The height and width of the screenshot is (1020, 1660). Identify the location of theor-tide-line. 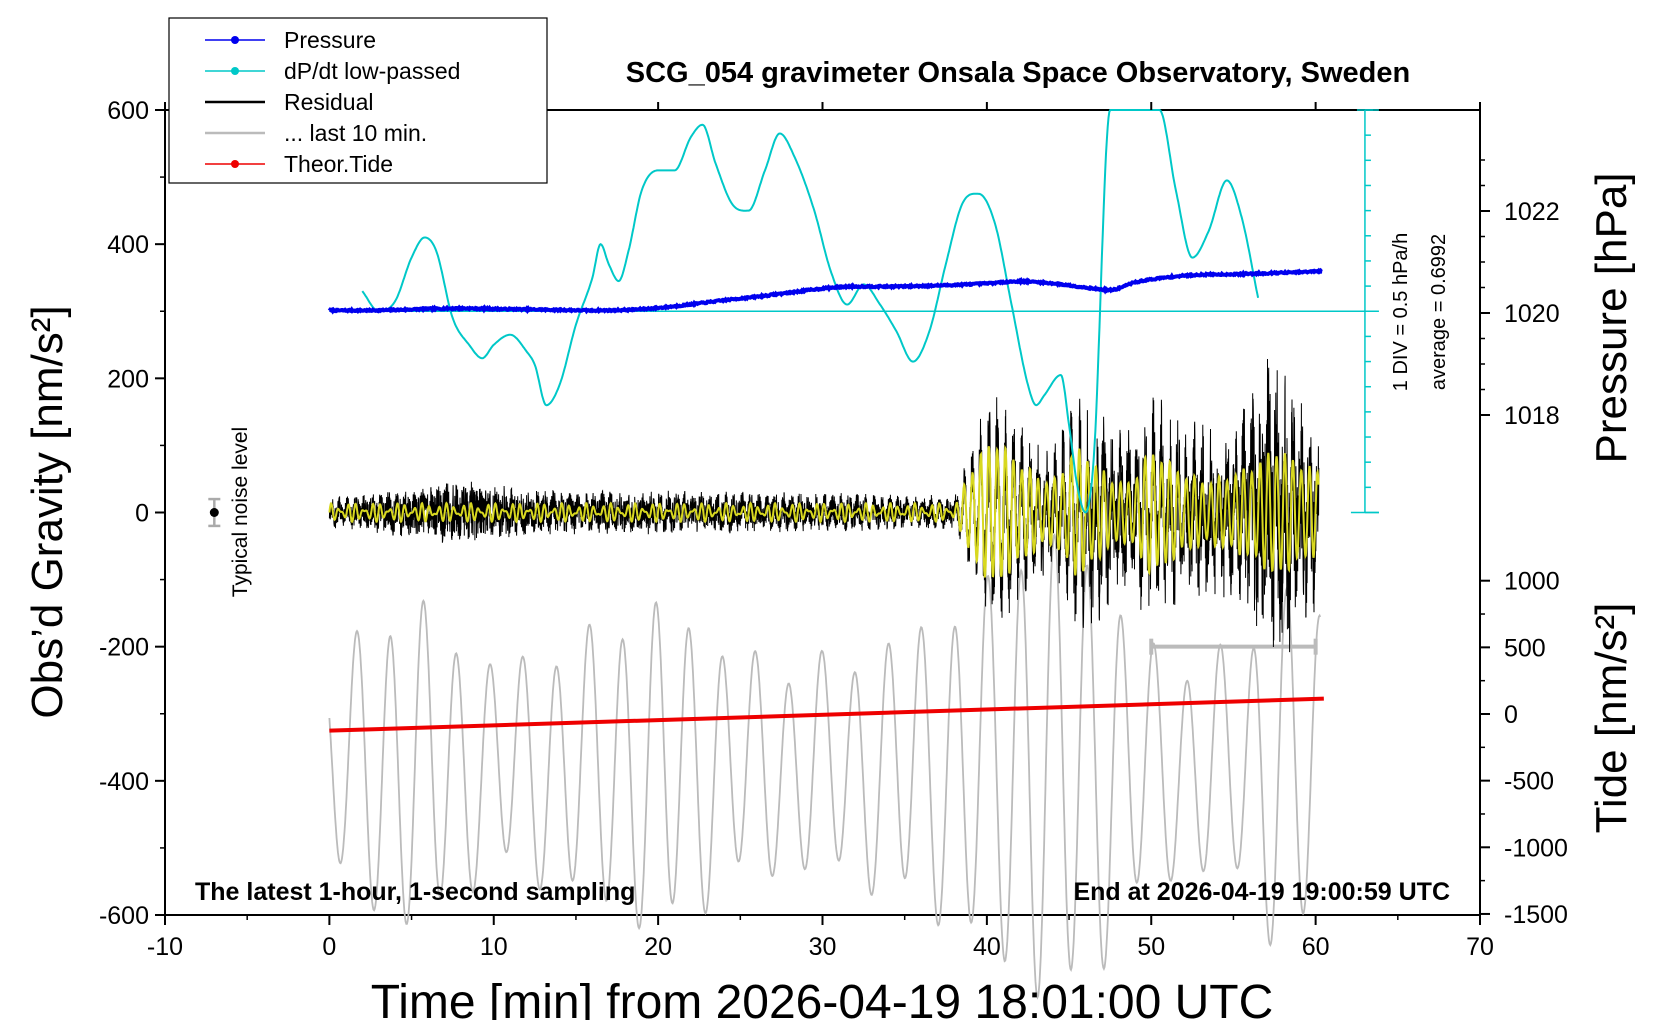
(826, 714).